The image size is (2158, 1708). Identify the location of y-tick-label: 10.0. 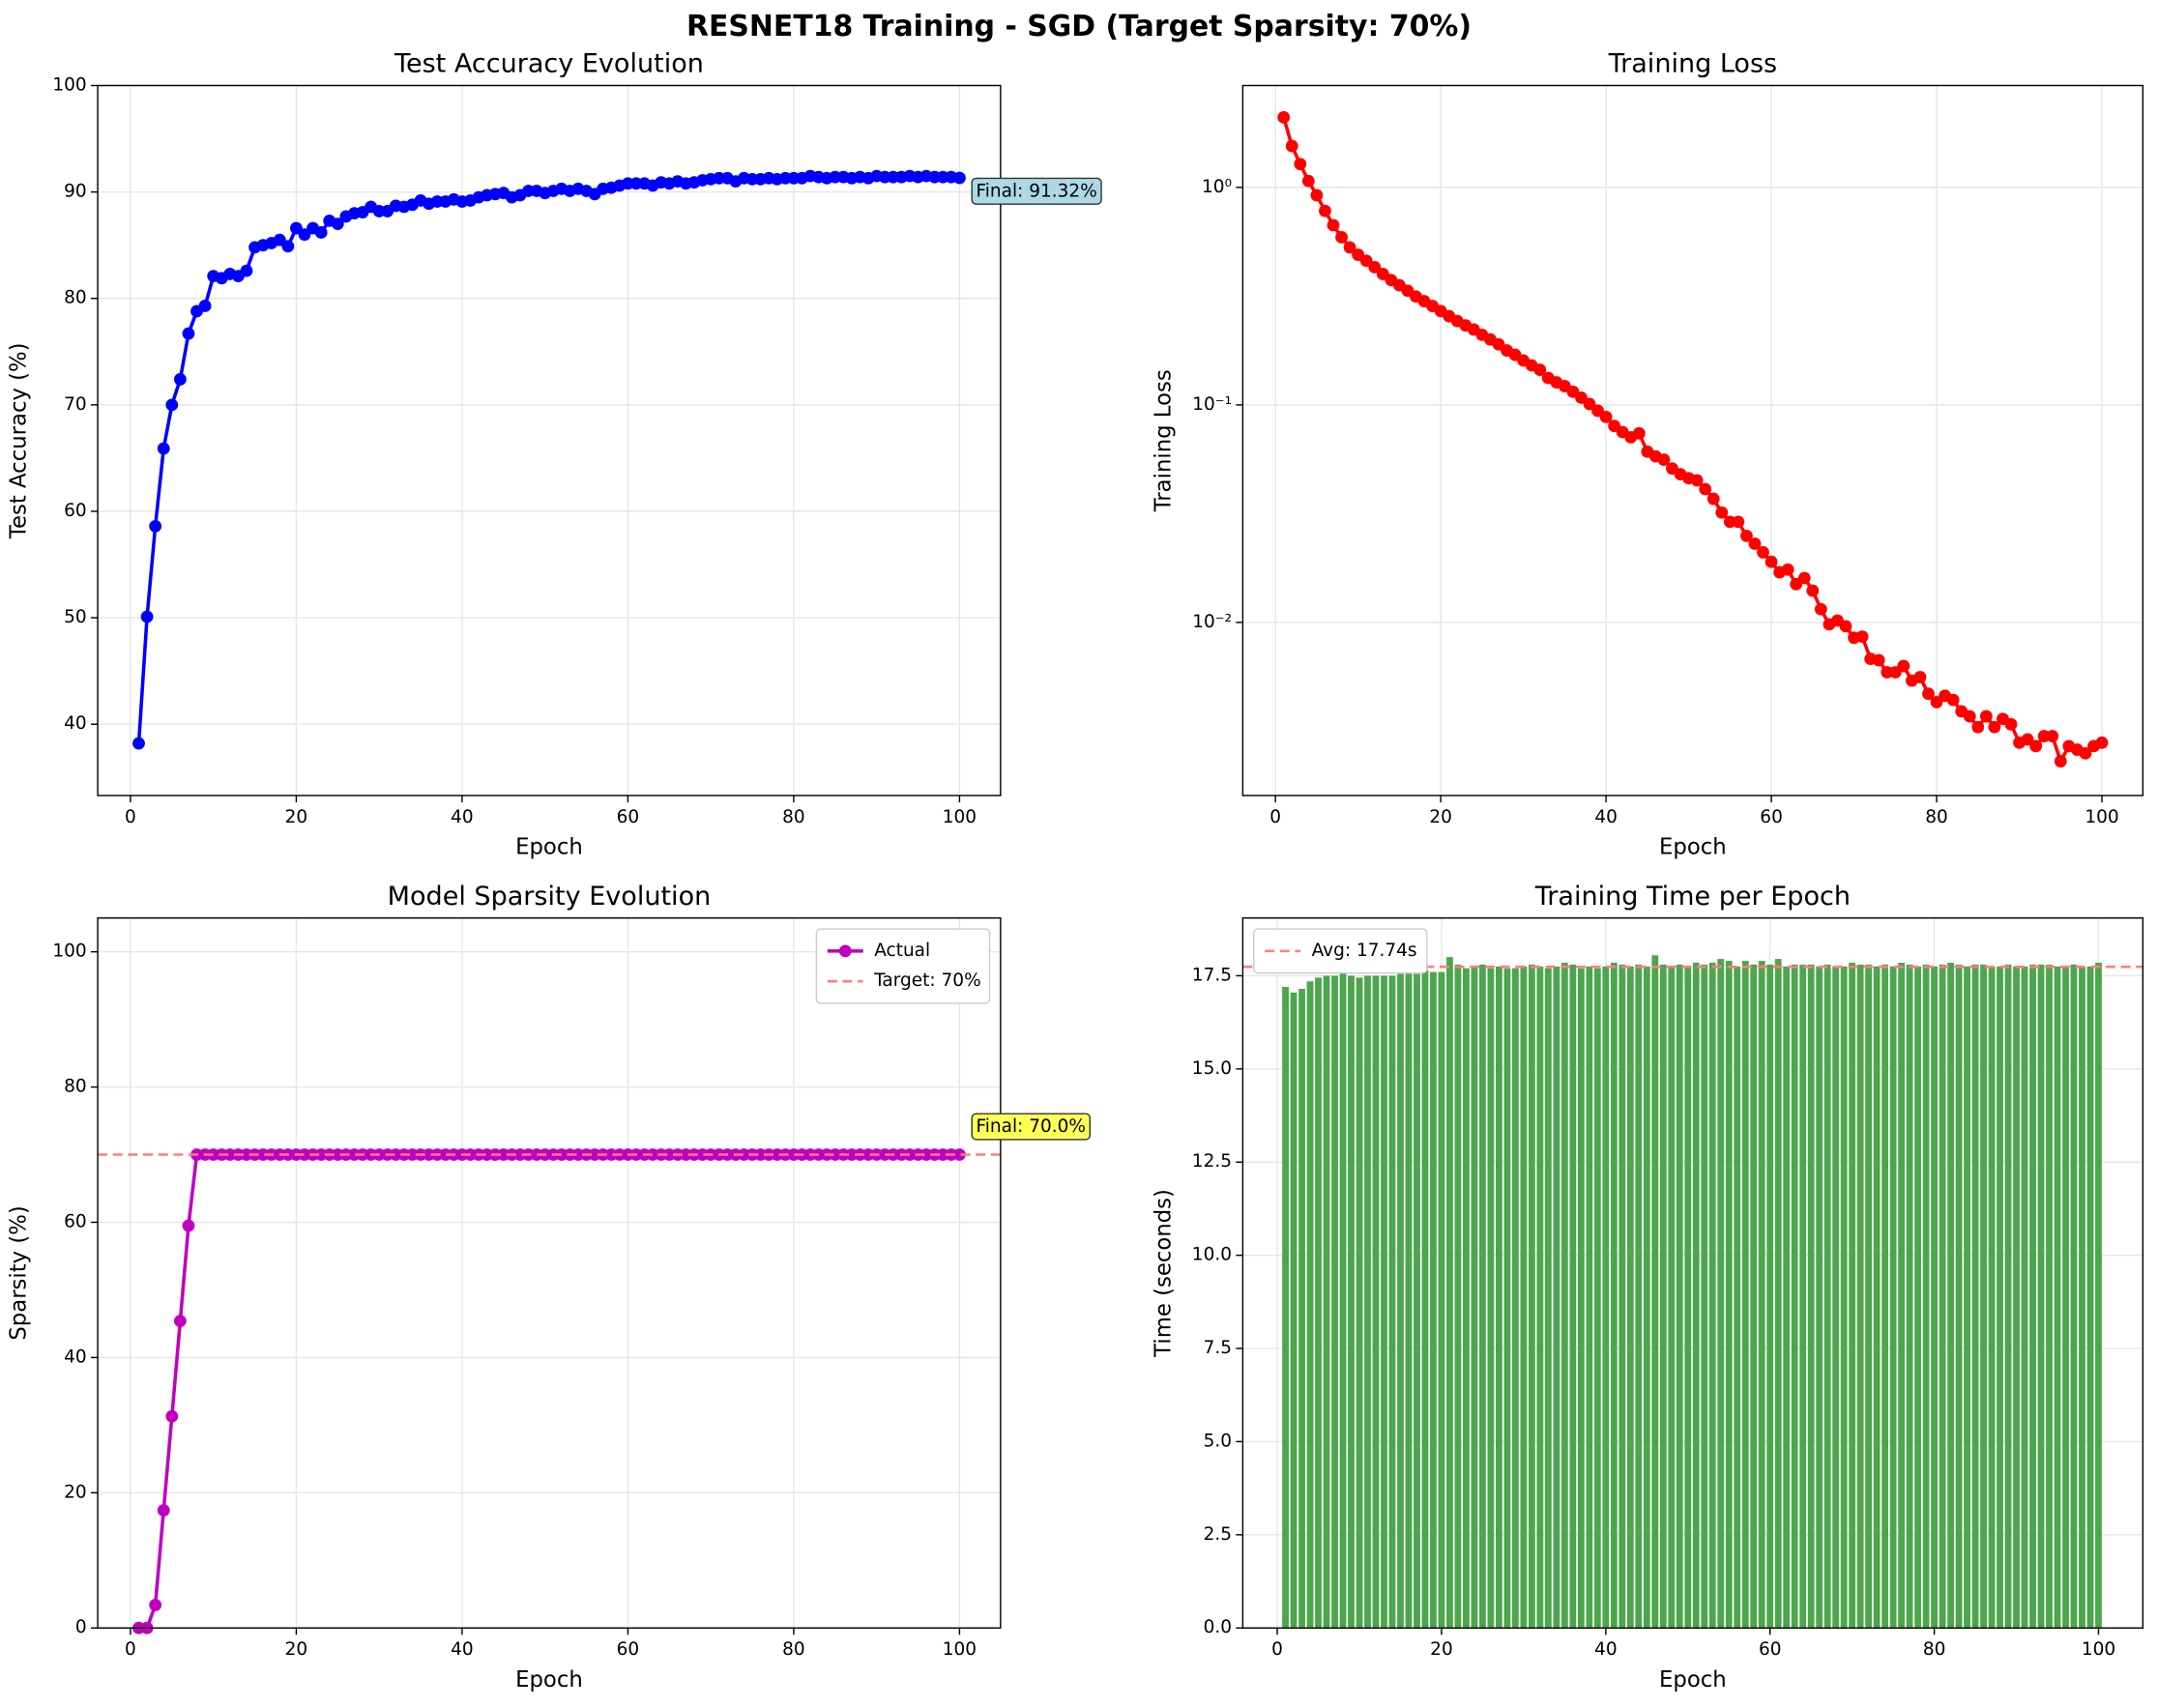
(1212, 1255).